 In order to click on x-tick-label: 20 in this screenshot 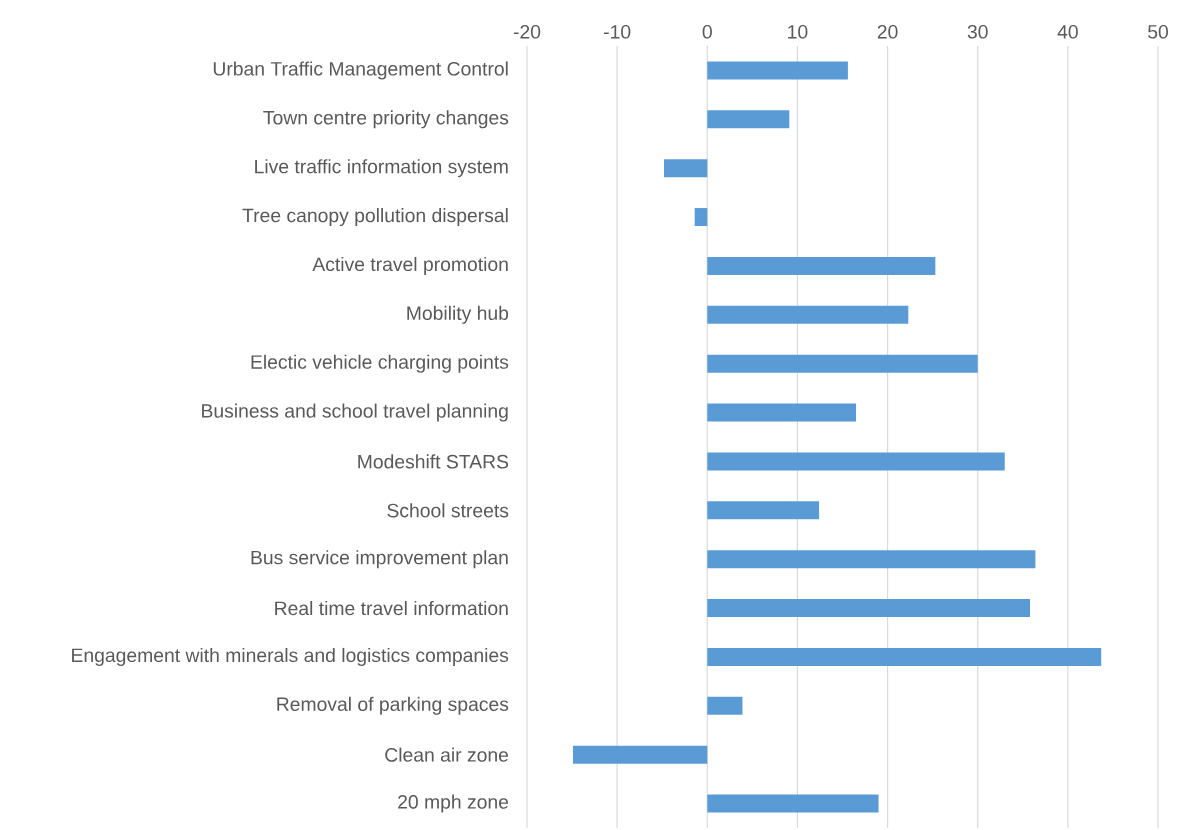, I will do `click(887, 31)`.